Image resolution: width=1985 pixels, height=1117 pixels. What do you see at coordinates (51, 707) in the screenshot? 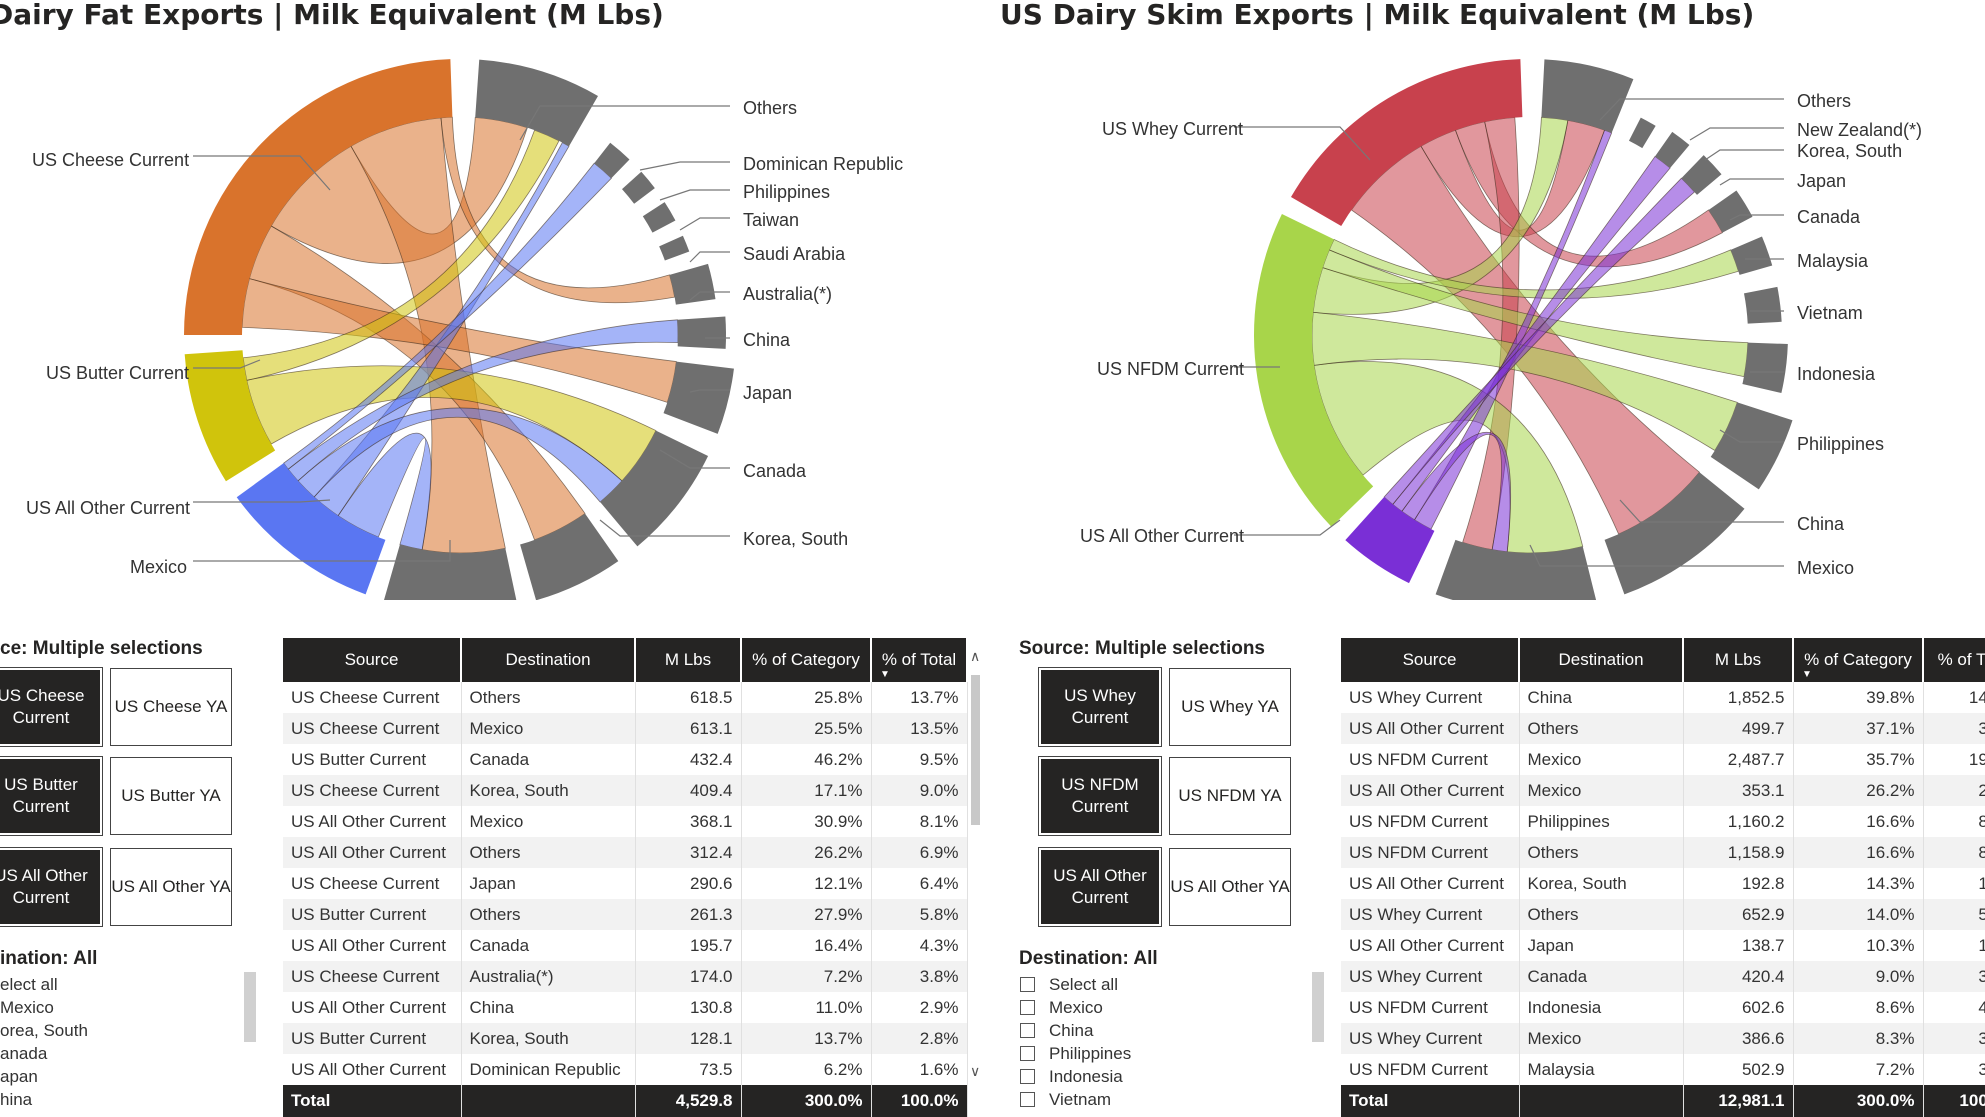
I see `left-tile-us-cheese-current: US Cheese Current` at bounding box center [51, 707].